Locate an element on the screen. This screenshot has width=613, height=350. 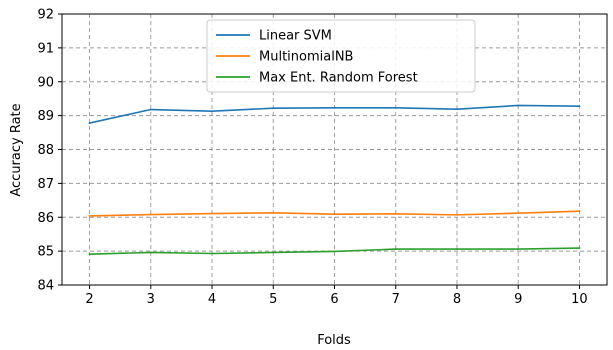
x-tick-label: 4 is located at coordinates (212, 299).